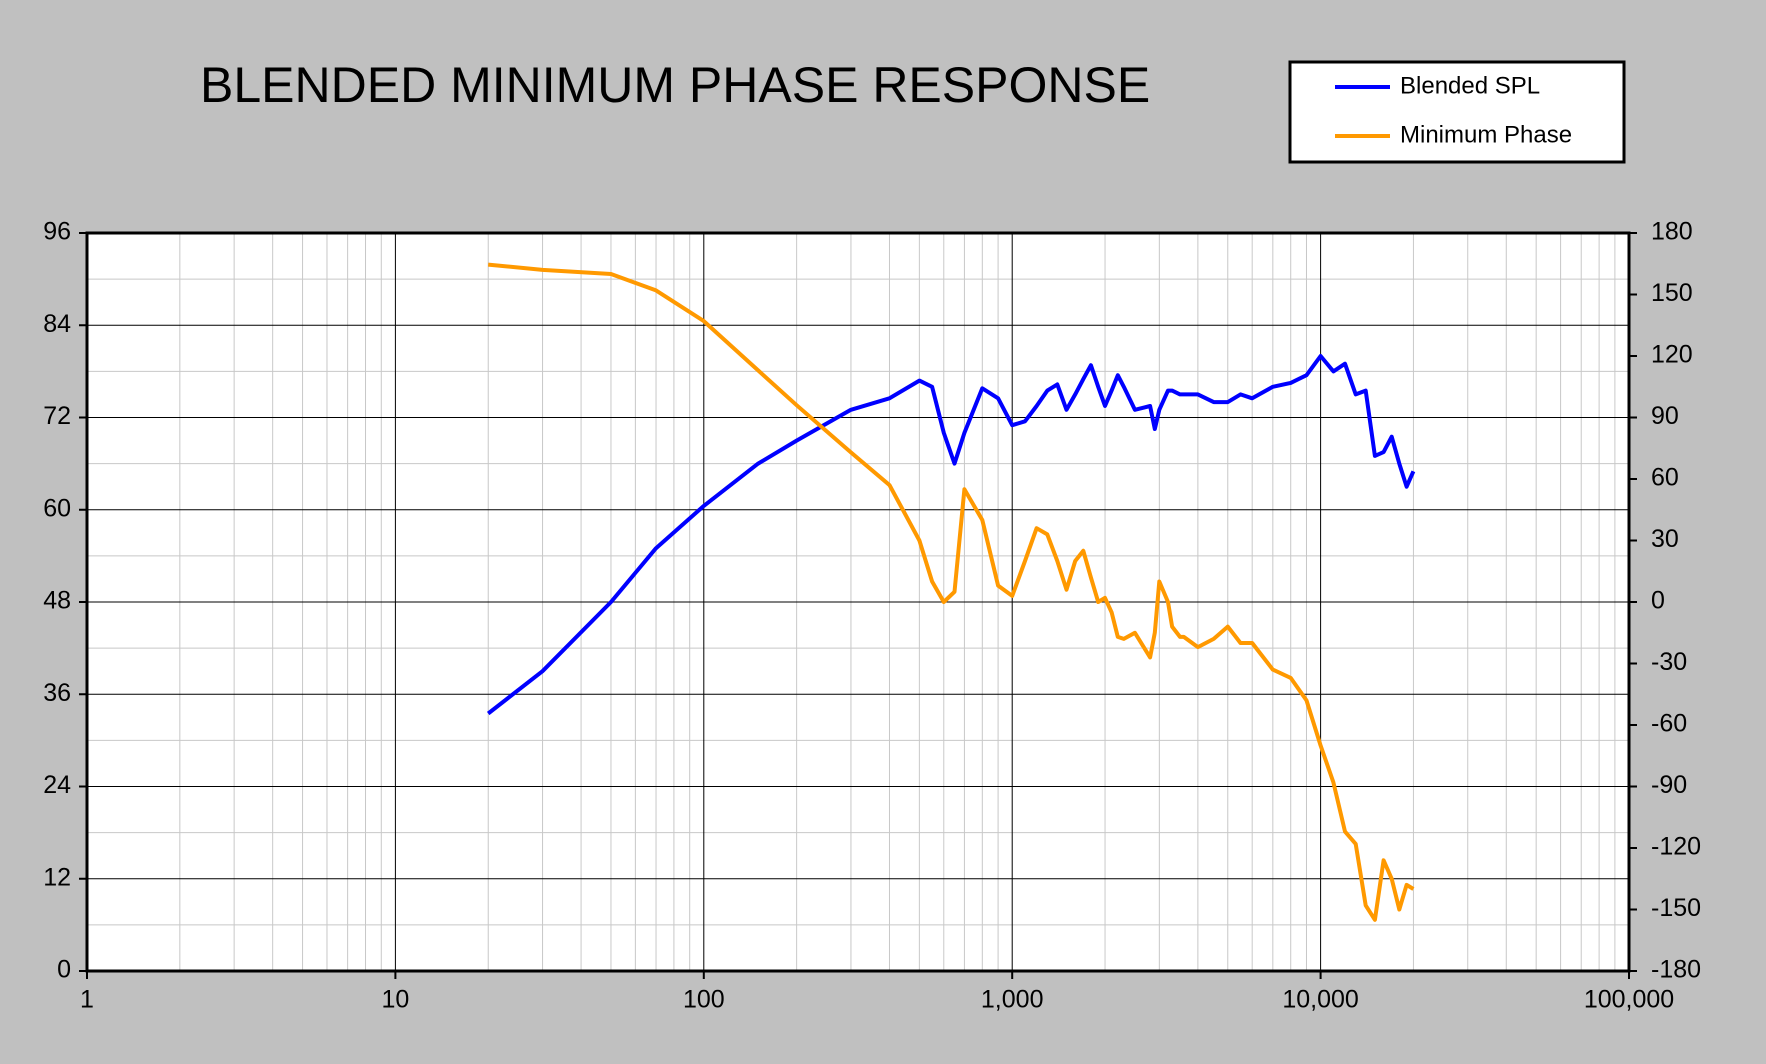  What do you see at coordinates (1672, 232) in the screenshot?
I see `y2-tick-label: 180` at bounding box center [1672, 232].